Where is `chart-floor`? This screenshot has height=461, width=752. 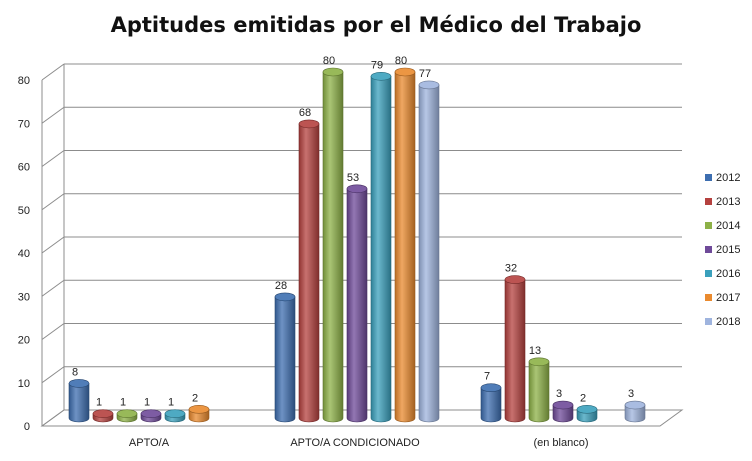 chart-floor is located at coordinates (362, 418).